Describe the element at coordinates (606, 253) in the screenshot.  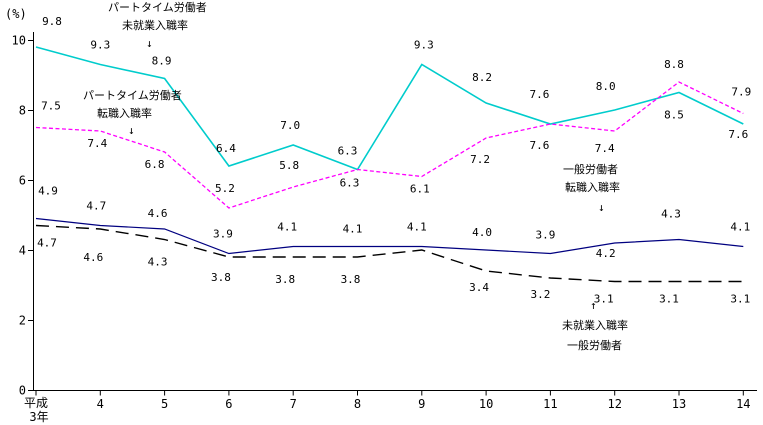
I see `point-label: 4.2` at that location.